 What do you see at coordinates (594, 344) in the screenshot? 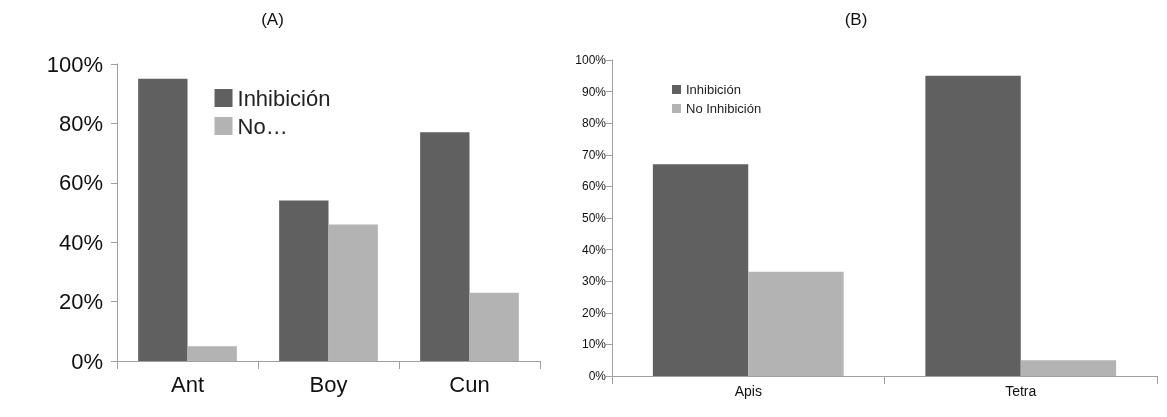
I see `y-tick-label: 10%` at bounding box center [594, 344].